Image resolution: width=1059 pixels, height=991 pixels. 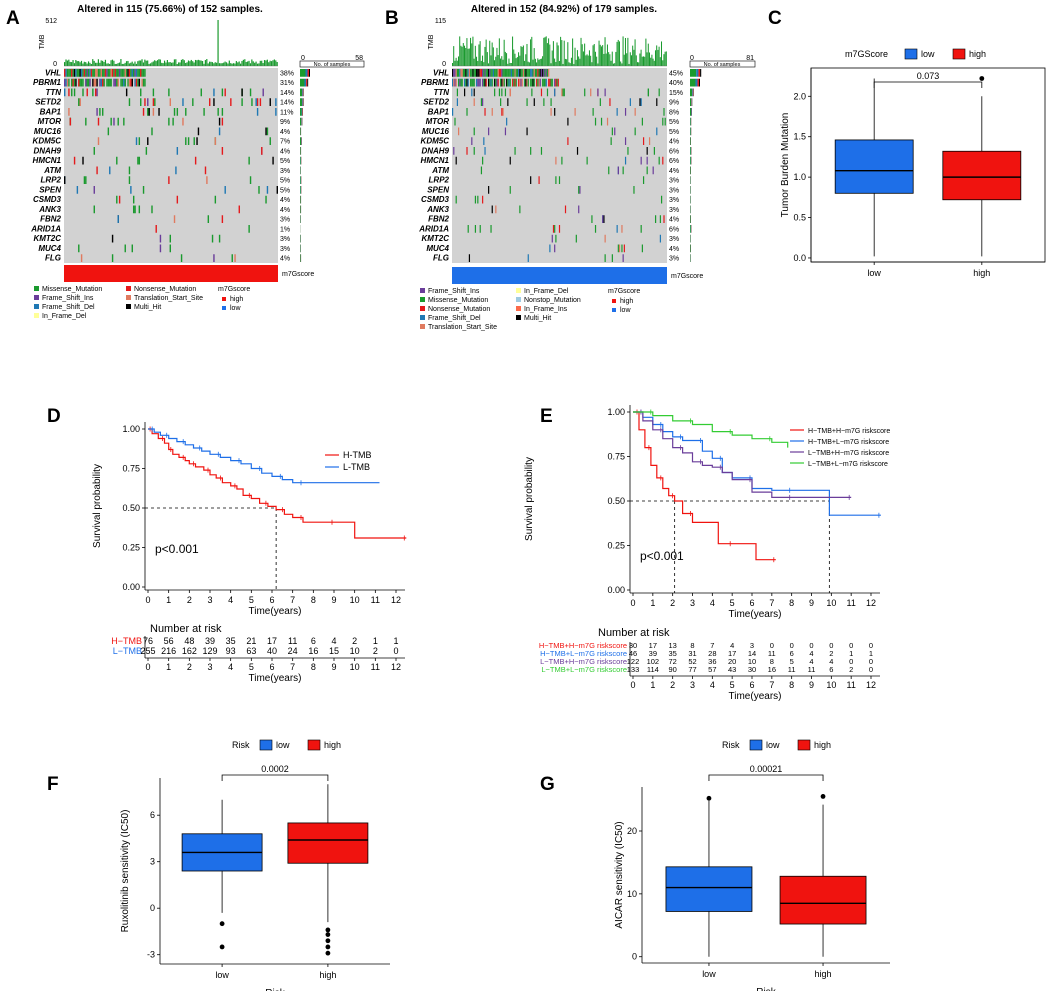 I want to click on risk-value: 8, so click(x=692, y=645).